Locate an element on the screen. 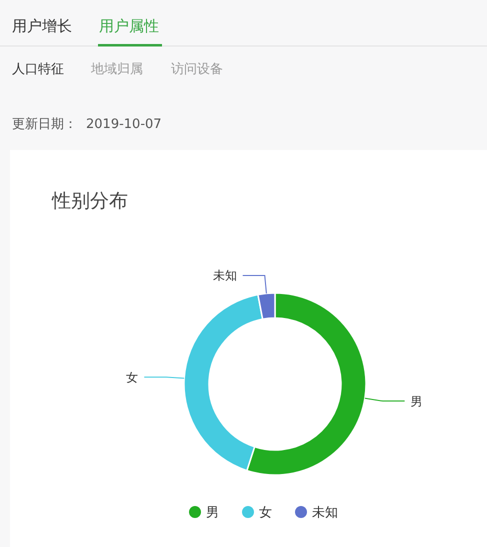  text: 用户属性 is located at coordinates (129, 26).